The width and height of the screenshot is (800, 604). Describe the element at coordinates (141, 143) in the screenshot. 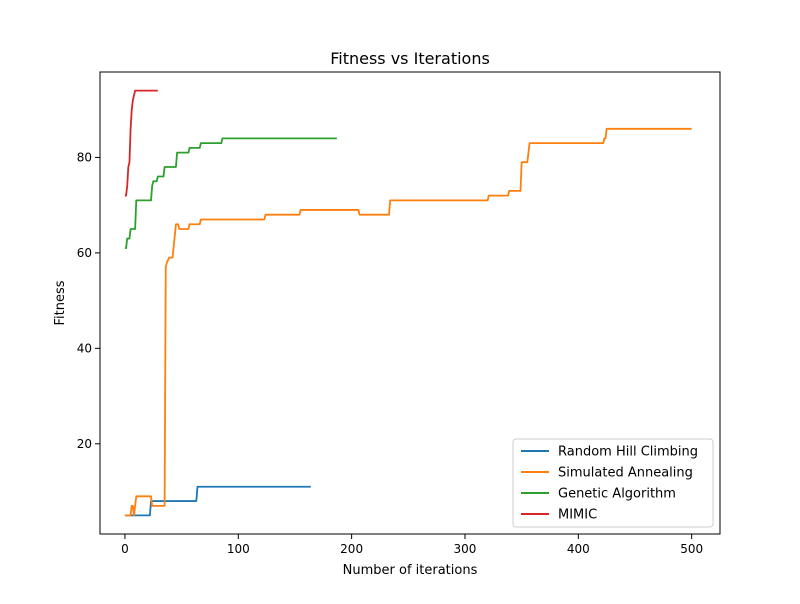

I see `series-line-mimic` at that location.